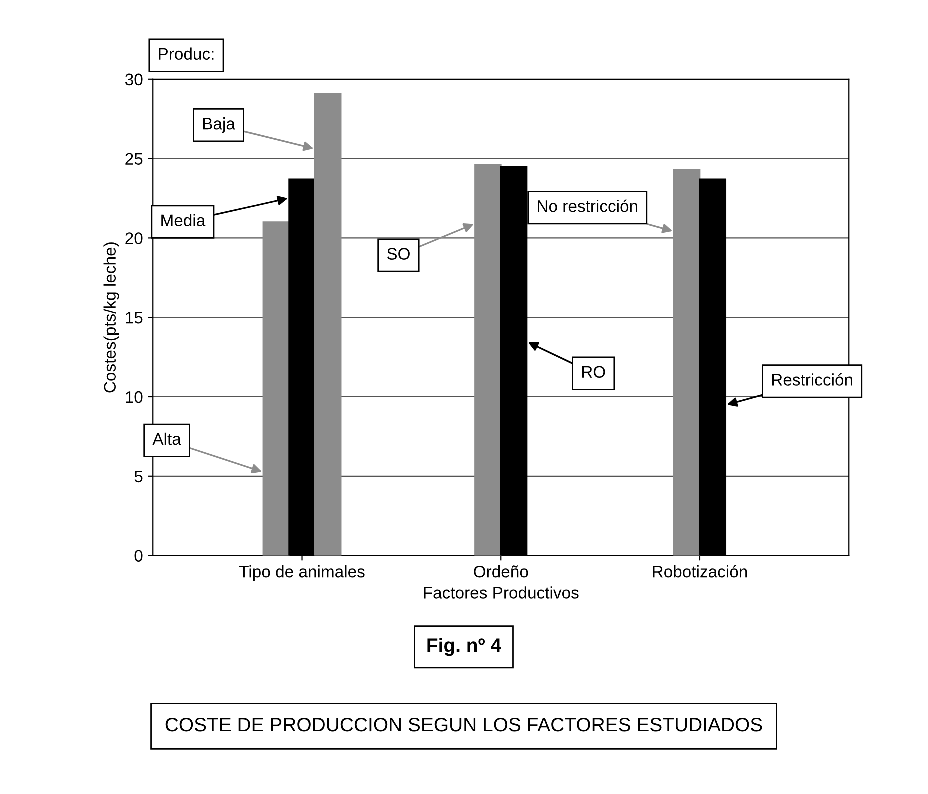 This screenshot has height=794, width=928. What do you see at coordinates (700, 571) in the screenshot?
I see `x-tick-label: Robotización` at bounding box center [700, 571].